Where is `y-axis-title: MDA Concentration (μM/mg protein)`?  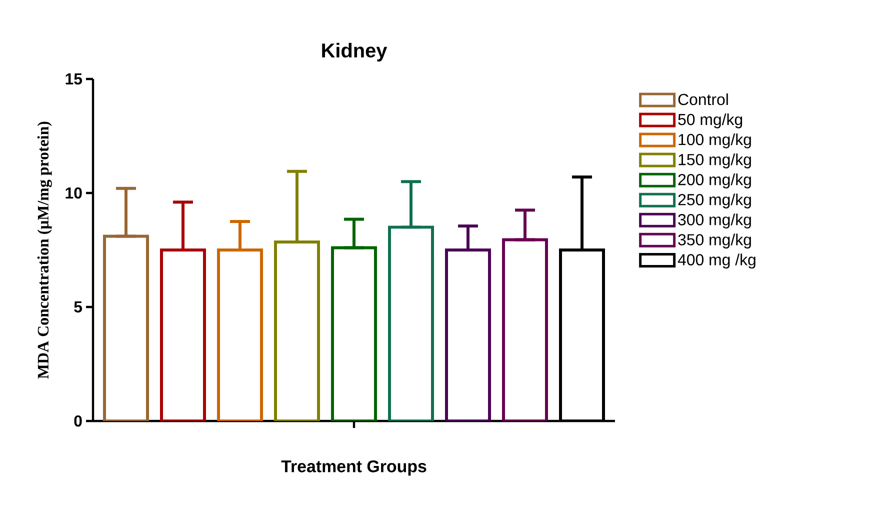
y-axis-title: MDA Concentration (μM/mg protein) is located at coordinates (44, 250).